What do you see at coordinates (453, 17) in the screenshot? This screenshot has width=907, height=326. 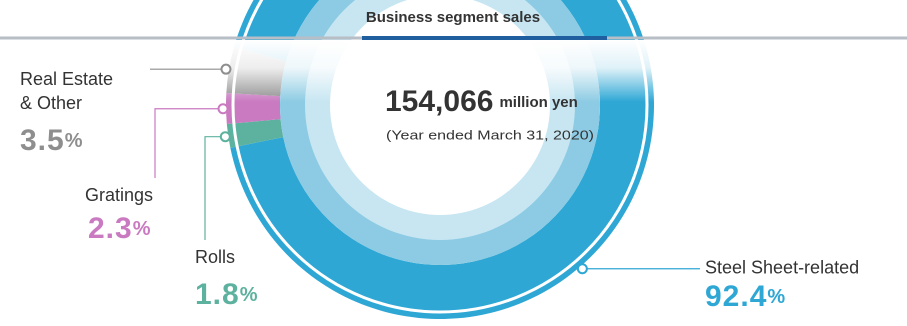 I see `chart-title: Business segment sales` at bounding box center [453, 17].